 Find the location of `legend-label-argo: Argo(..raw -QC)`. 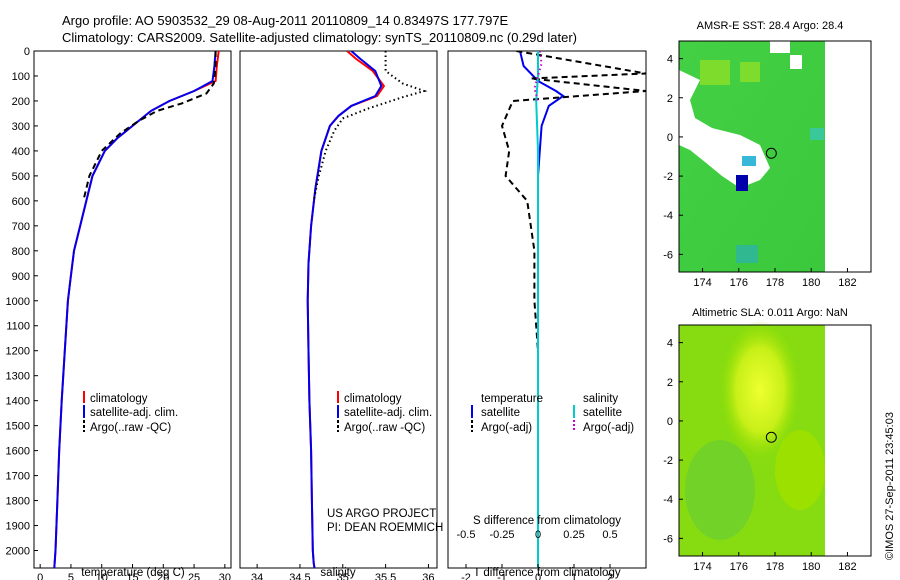

legend-label-argo: Argo(..raw -QC) is located at coordinates (384, 428).